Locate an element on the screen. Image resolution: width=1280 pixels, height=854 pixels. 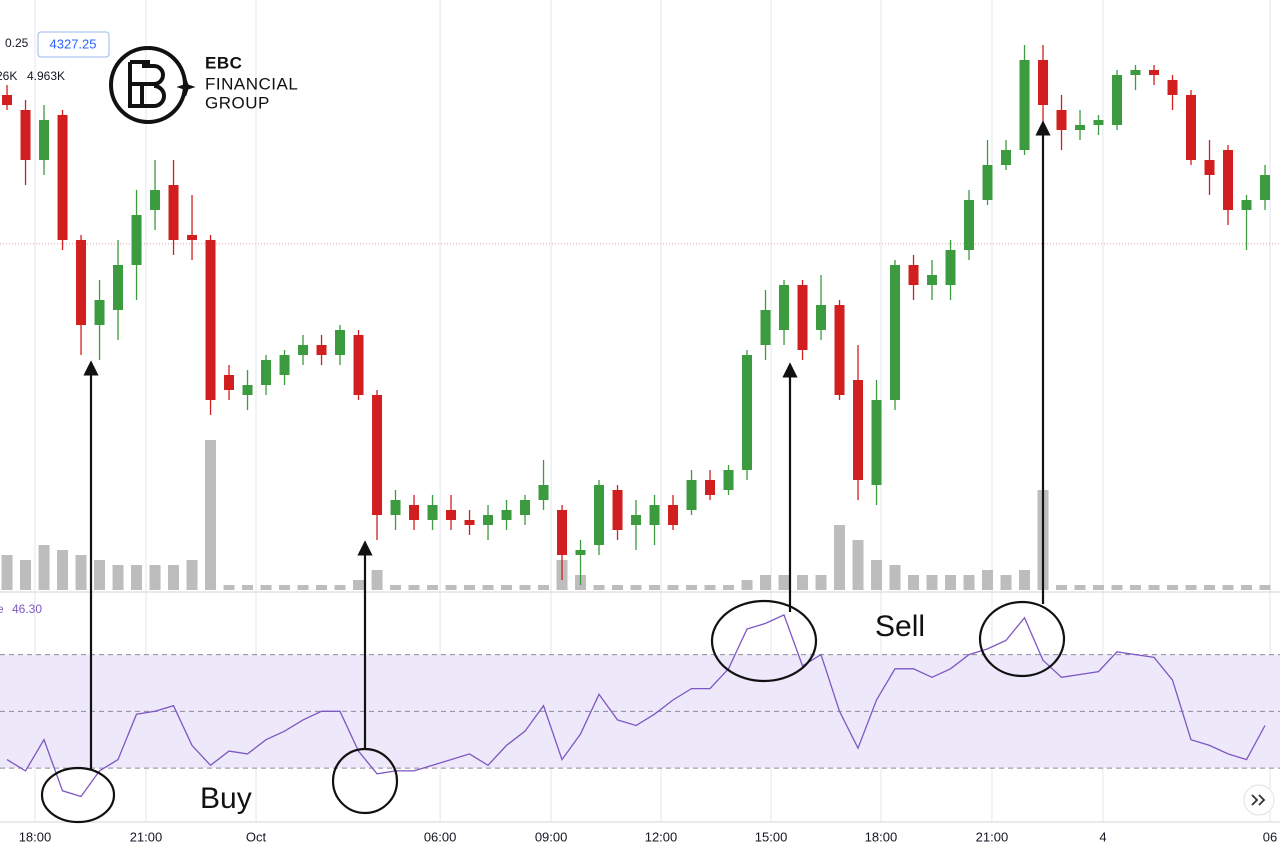
scroll-button is located at coordinates (1259, 800).